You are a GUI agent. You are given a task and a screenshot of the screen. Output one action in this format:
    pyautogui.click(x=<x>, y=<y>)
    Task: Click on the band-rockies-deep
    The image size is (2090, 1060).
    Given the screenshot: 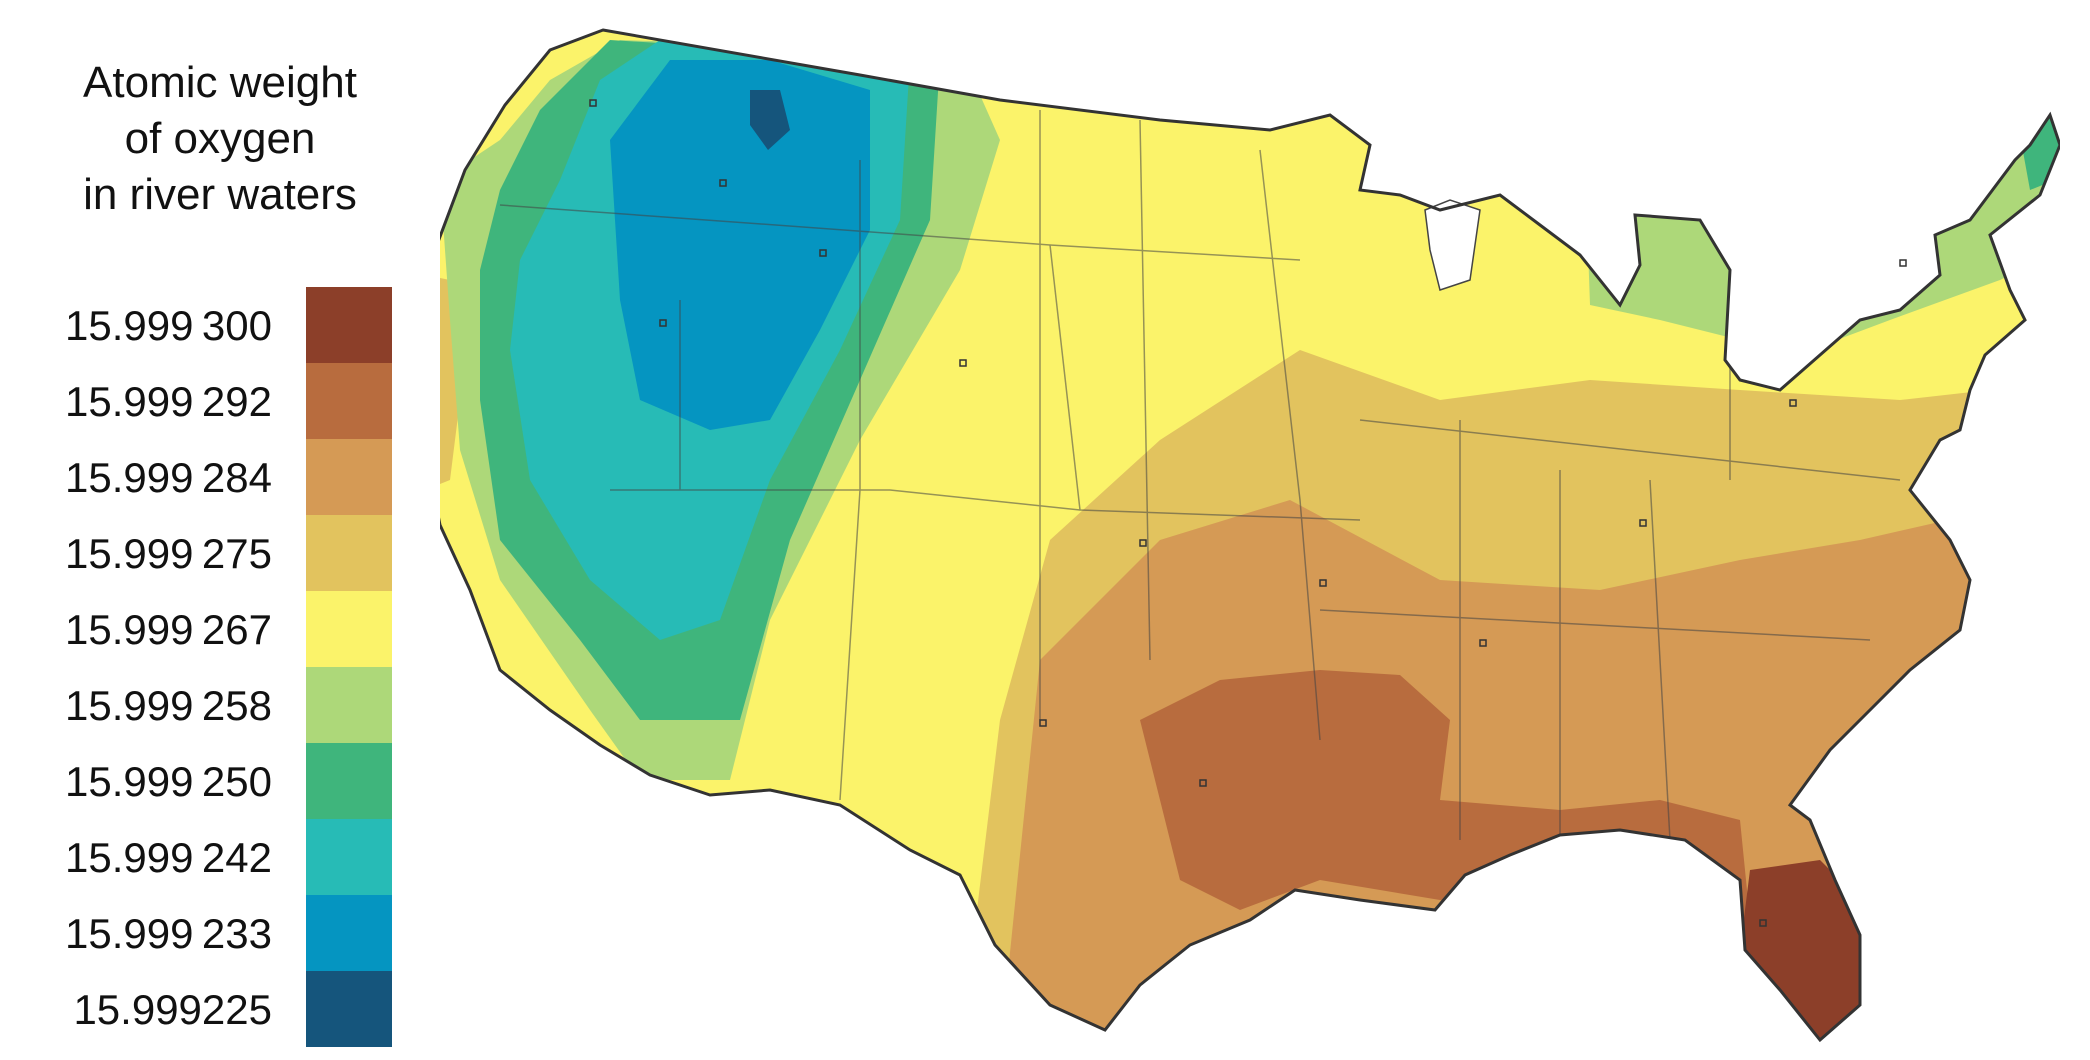 What is the action you would take?
    pyautogui.click(x=770, y=120)
    